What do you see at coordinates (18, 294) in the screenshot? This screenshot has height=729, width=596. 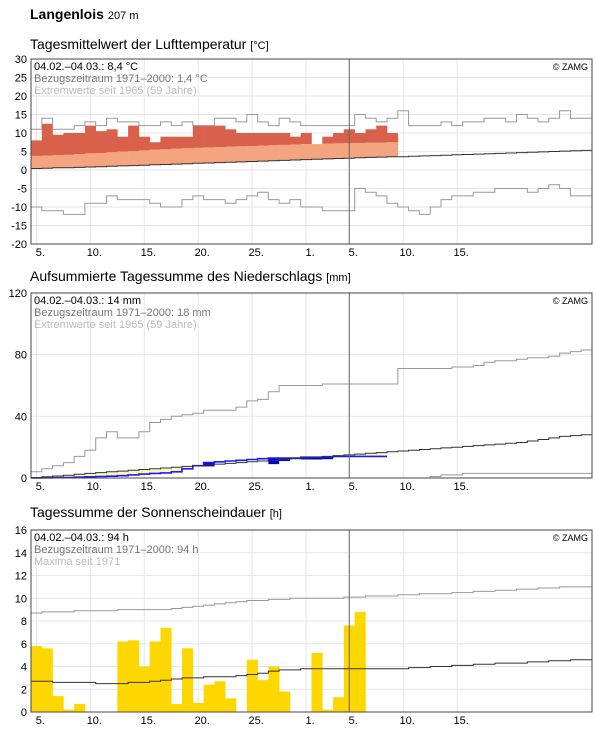 I see `precip-ytick-label-3: 120` at bounding box center [18, 294].